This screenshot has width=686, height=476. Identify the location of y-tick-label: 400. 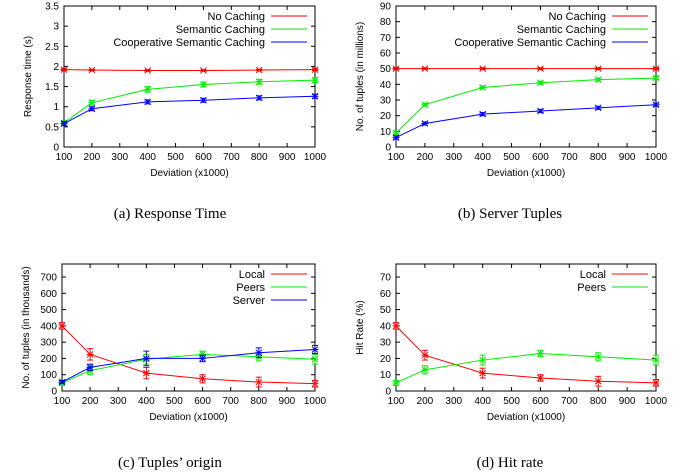
(48, 326).